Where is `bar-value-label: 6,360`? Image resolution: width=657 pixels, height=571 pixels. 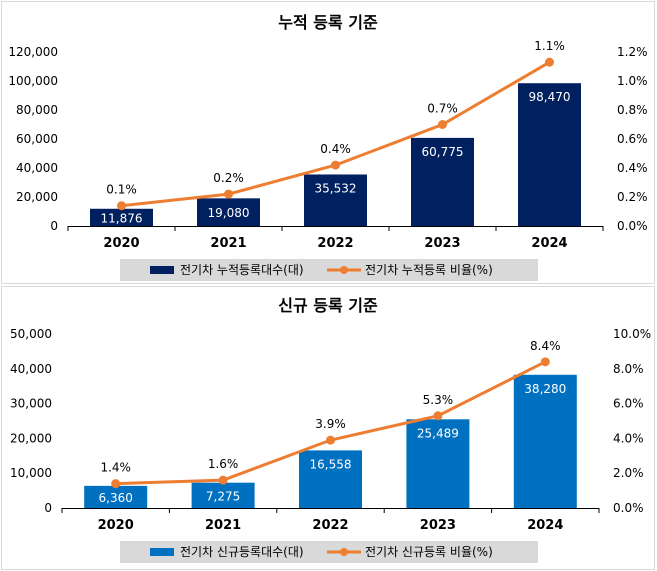 bar-value-label: 6,360 is located at coordinates (116, 498).